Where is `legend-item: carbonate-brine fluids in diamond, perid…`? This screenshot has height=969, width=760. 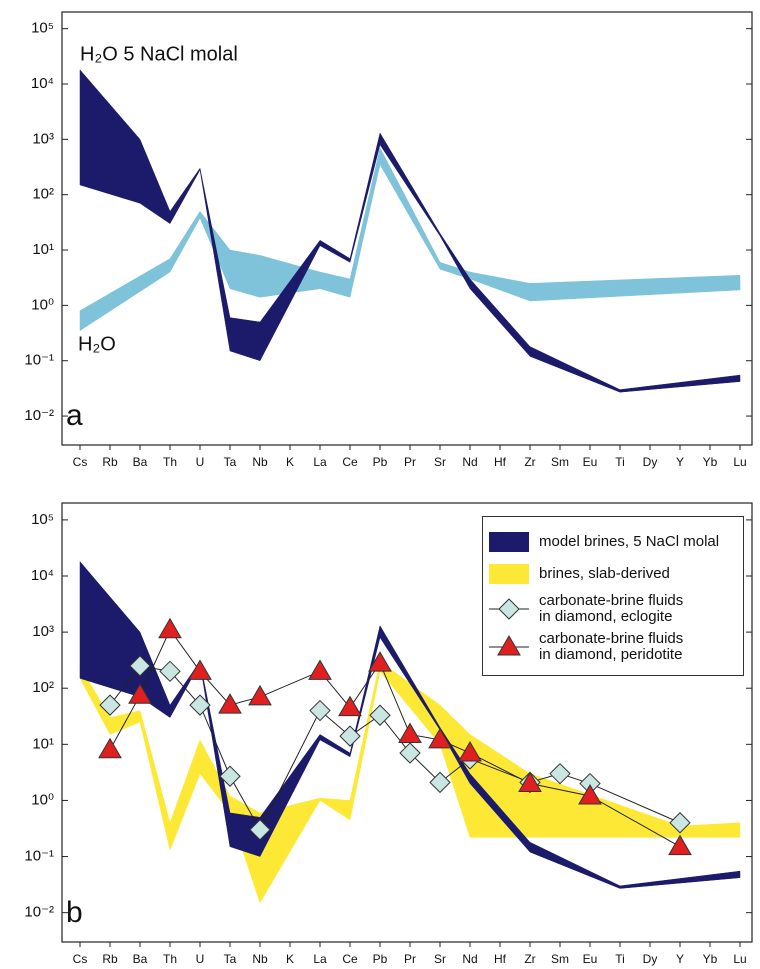 legend-item: carbonate-brine fluids in diamond, perid… is located at coordinates (613, 647).